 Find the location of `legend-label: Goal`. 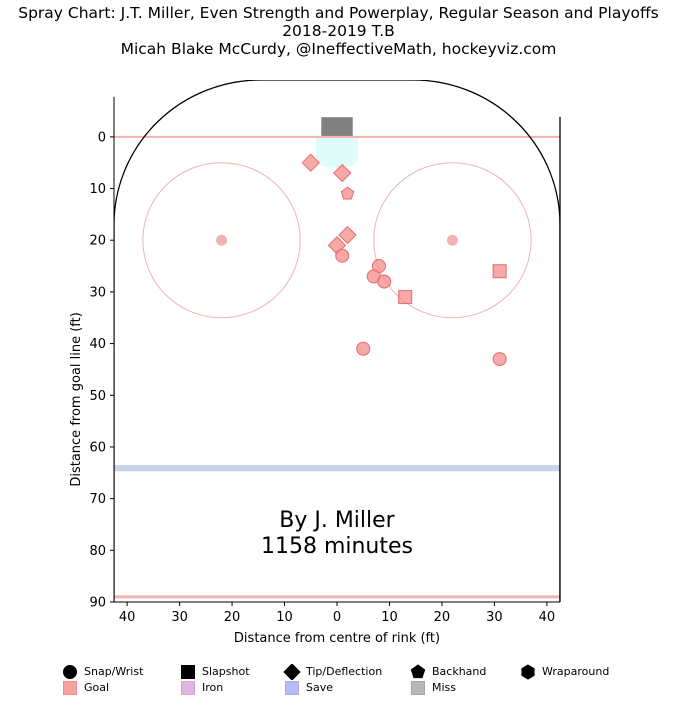

legend-label: Goal is located at coordinates (97, 687).